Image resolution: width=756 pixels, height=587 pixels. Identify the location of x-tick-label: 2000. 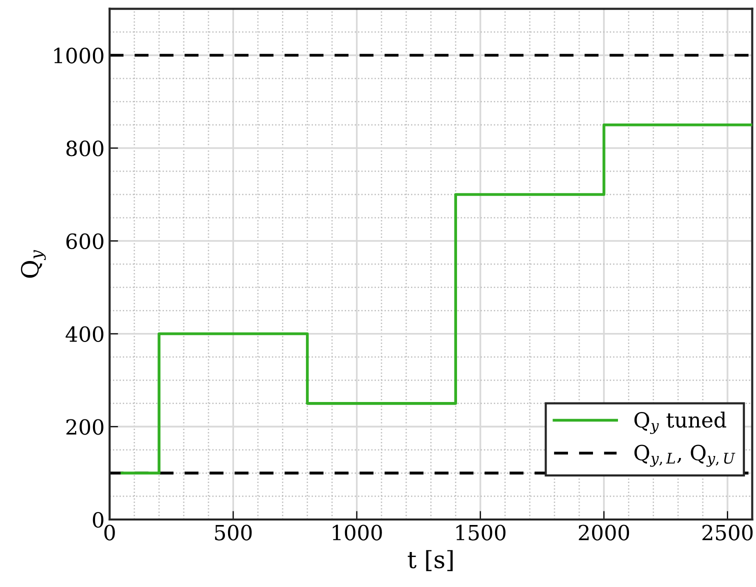
(604, 532).